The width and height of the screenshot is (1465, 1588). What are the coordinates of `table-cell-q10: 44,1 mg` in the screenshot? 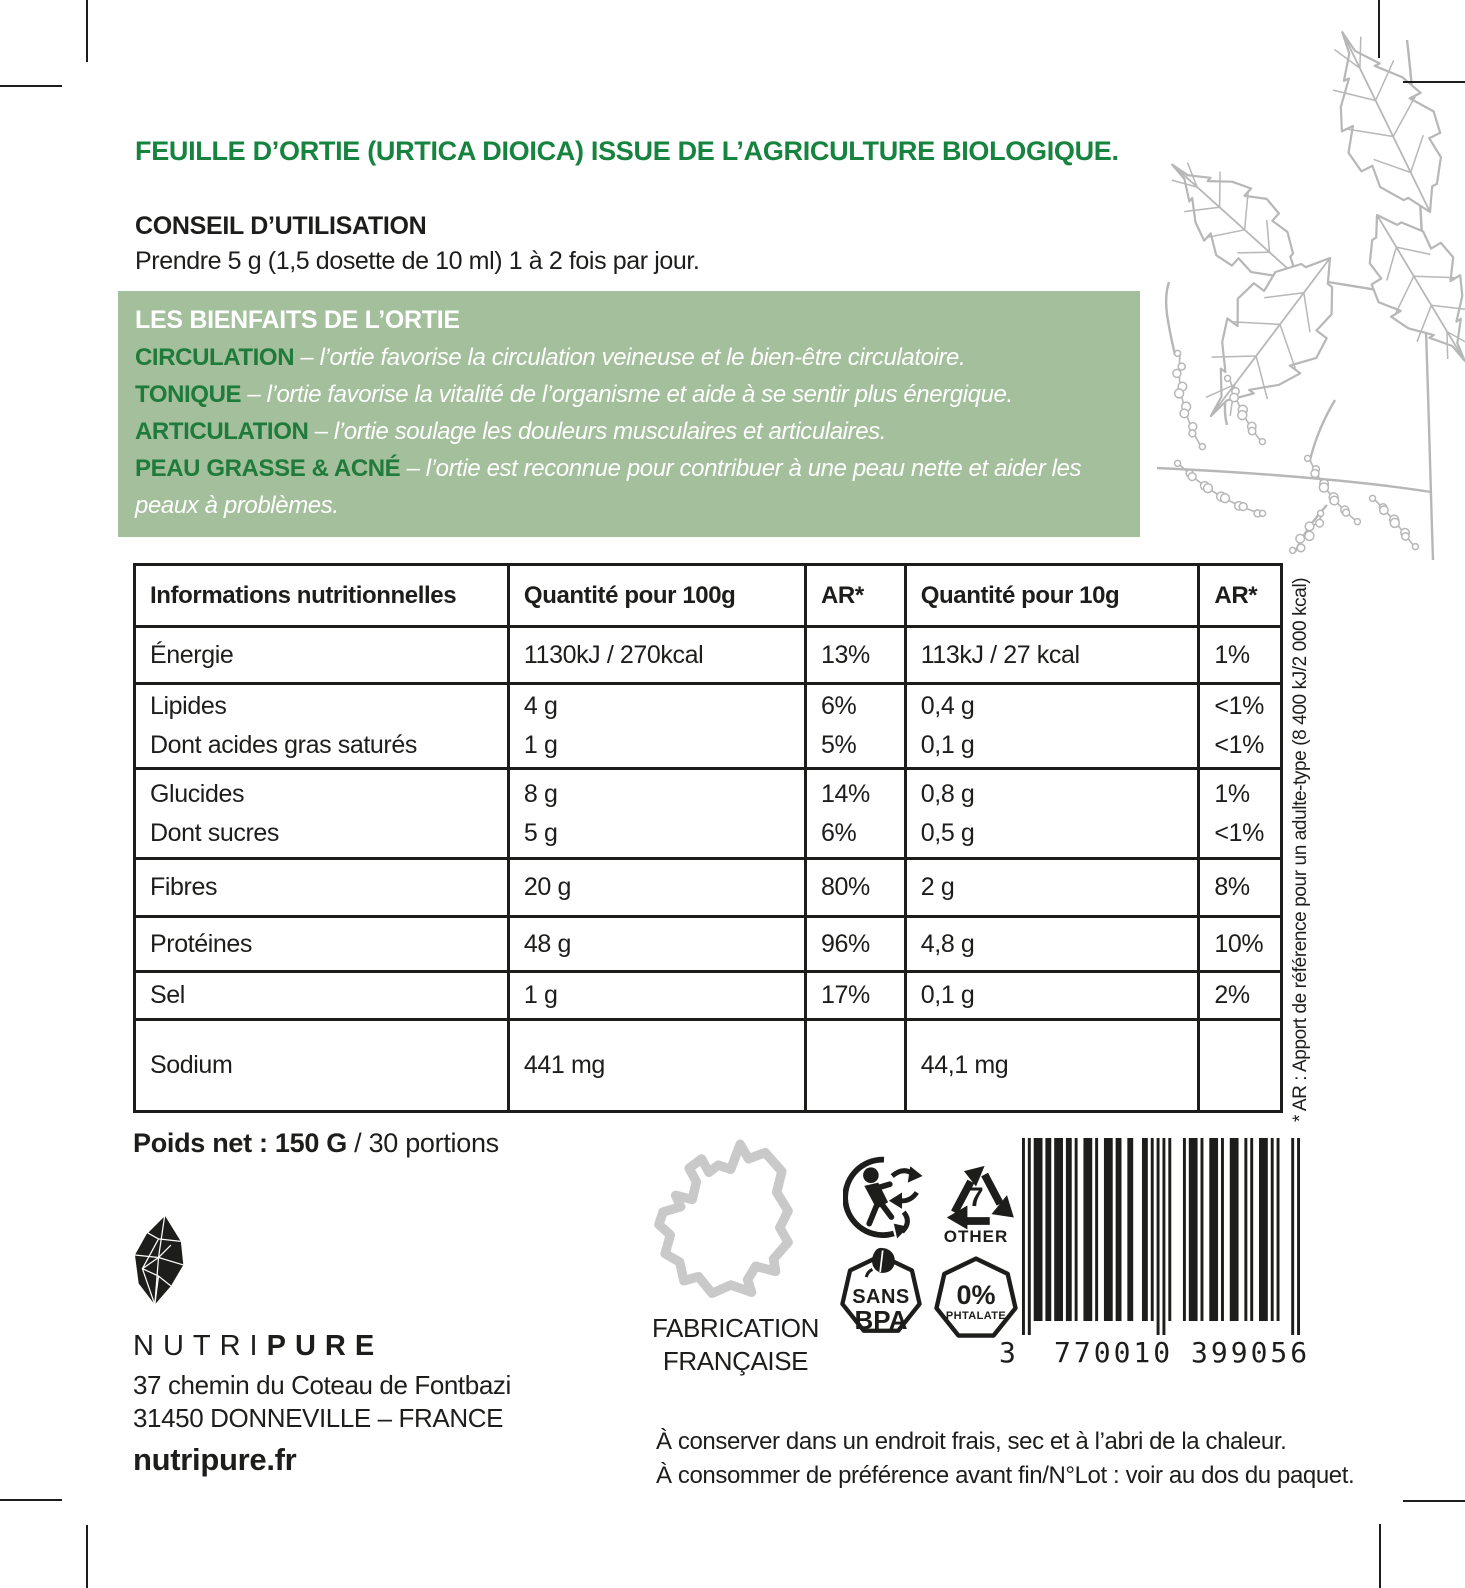 It's located at (1052, 1065).